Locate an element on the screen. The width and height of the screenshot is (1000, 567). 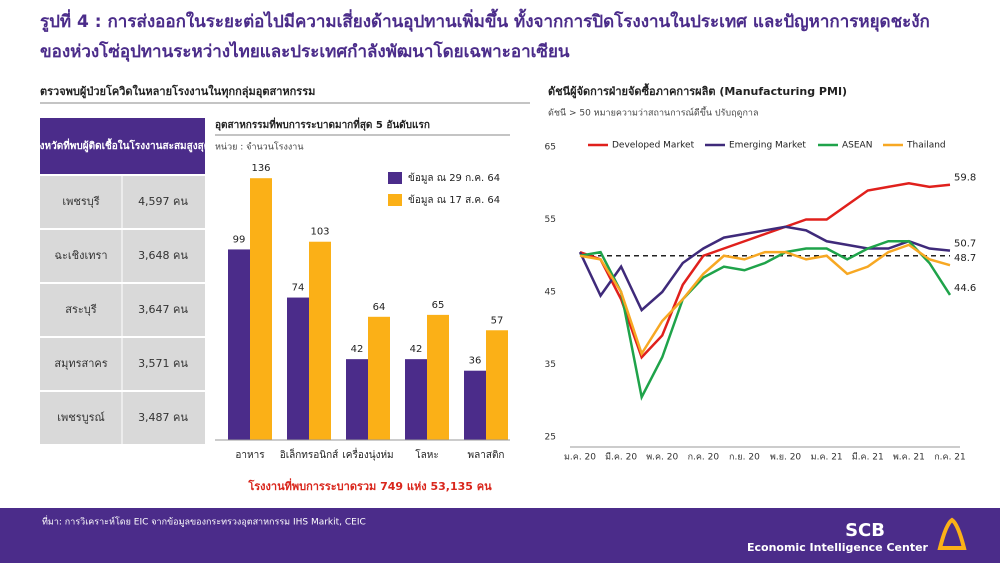
data-label: 99 is located at coordinates (239, 239).